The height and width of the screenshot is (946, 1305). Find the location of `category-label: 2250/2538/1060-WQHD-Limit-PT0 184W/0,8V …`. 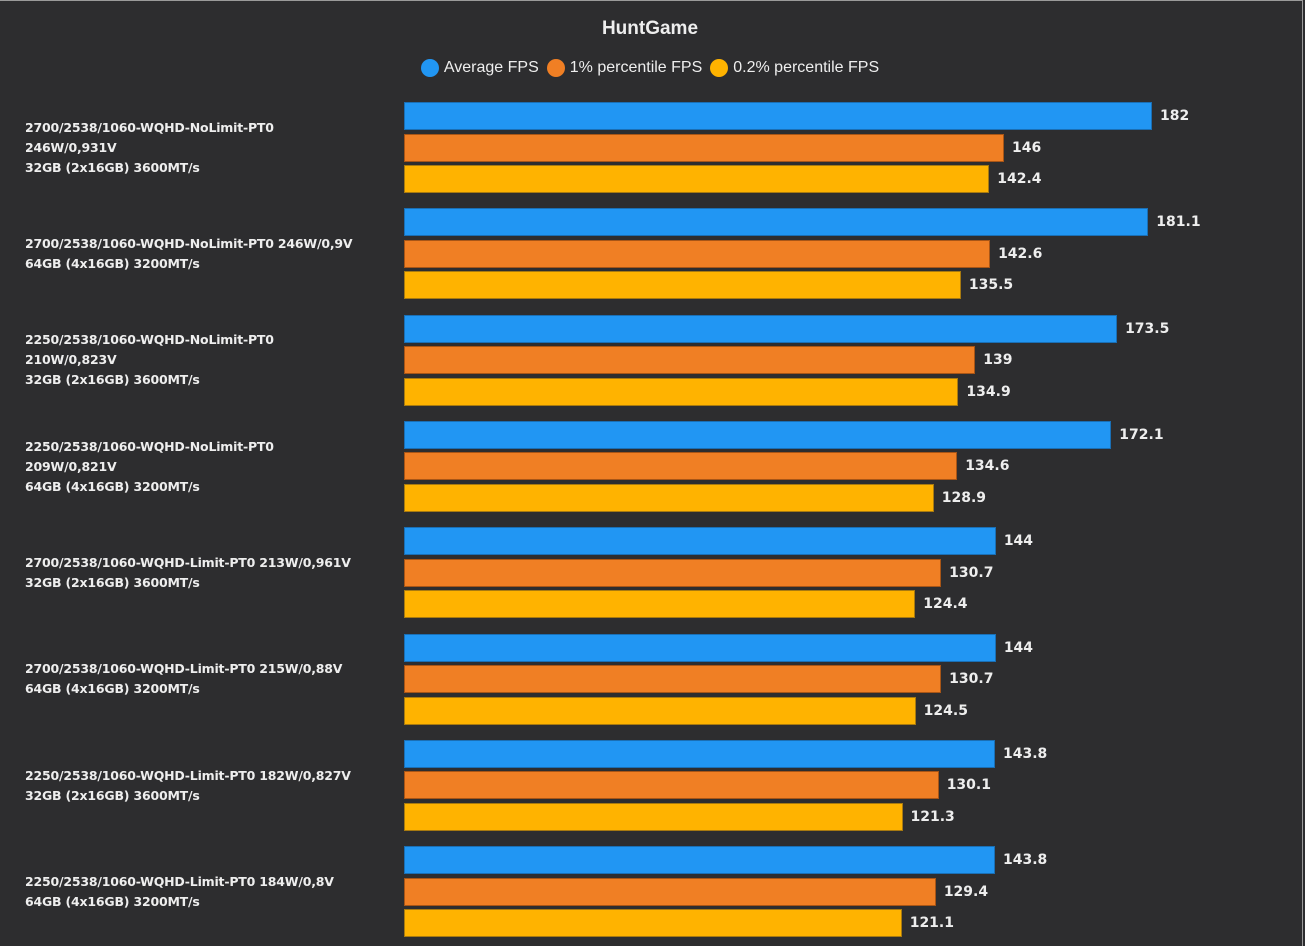

category-label: 2250/2538/1060-WQHD-Limit-PT0 184W/0,8V … is located at coordinates (179, 891).